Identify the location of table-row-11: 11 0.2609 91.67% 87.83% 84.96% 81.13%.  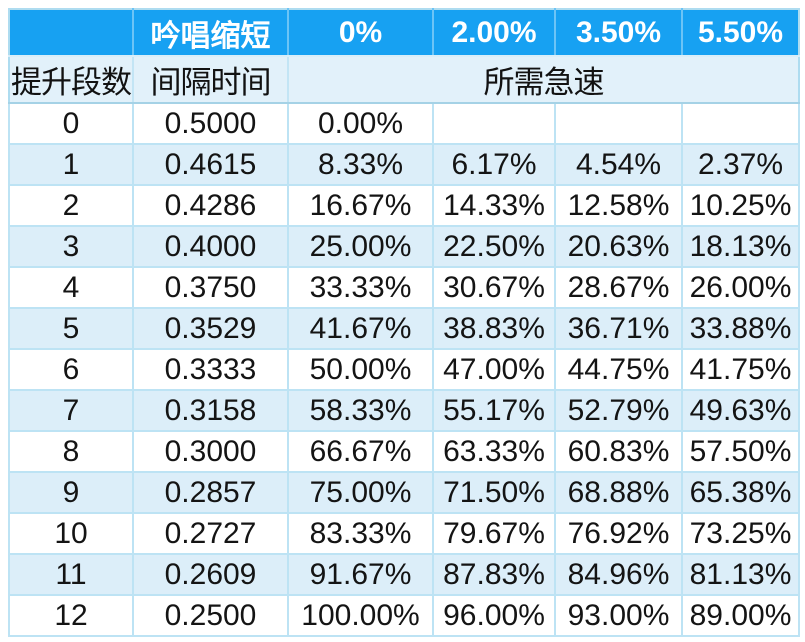
(404, 574).